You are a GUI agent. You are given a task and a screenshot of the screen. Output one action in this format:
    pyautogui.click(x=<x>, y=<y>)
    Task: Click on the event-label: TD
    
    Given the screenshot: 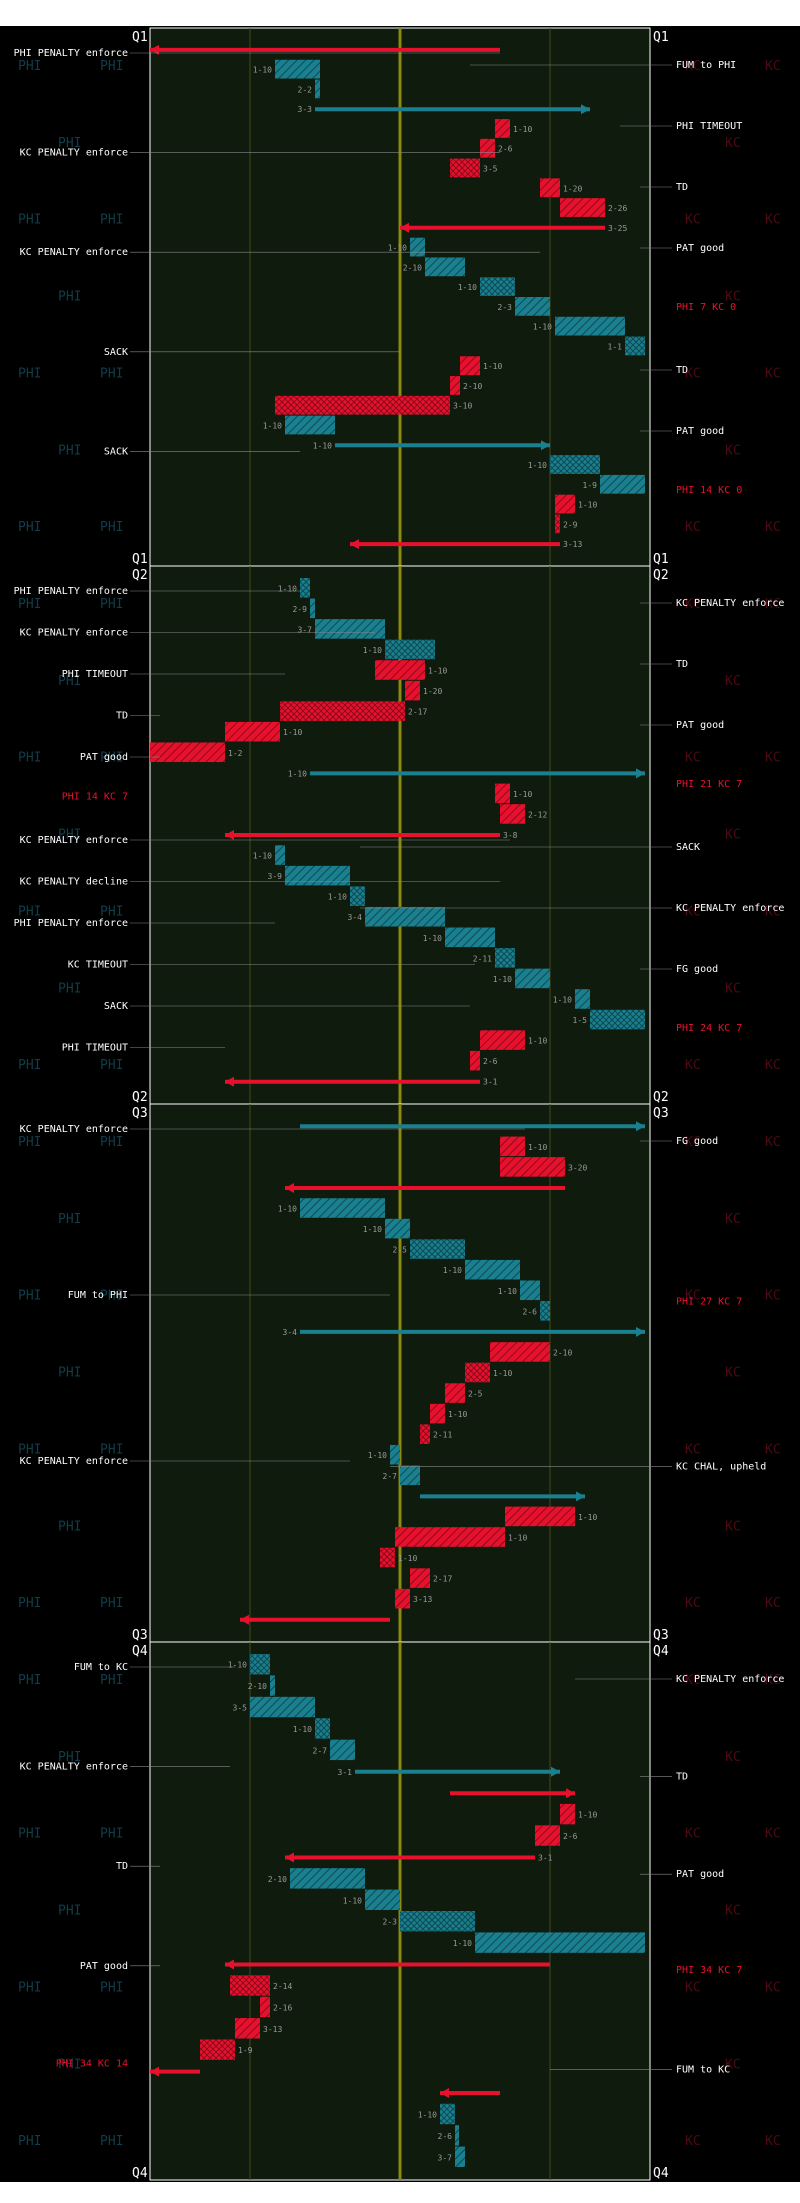 What is the action you would take?
    pyautogui.click(x=682, y=187)
    